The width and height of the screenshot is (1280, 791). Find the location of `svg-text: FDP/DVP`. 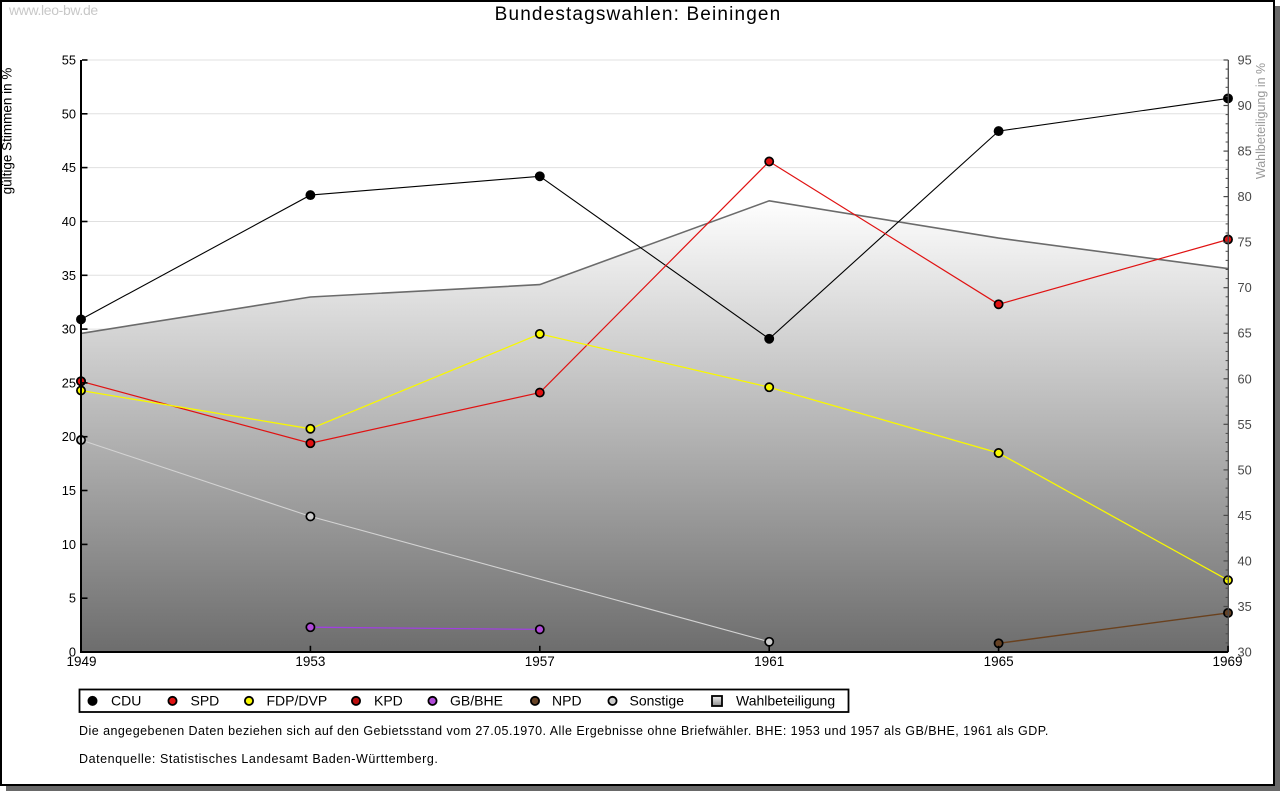

svg-text: FDP/DVP is located at coordinates (297, 701).